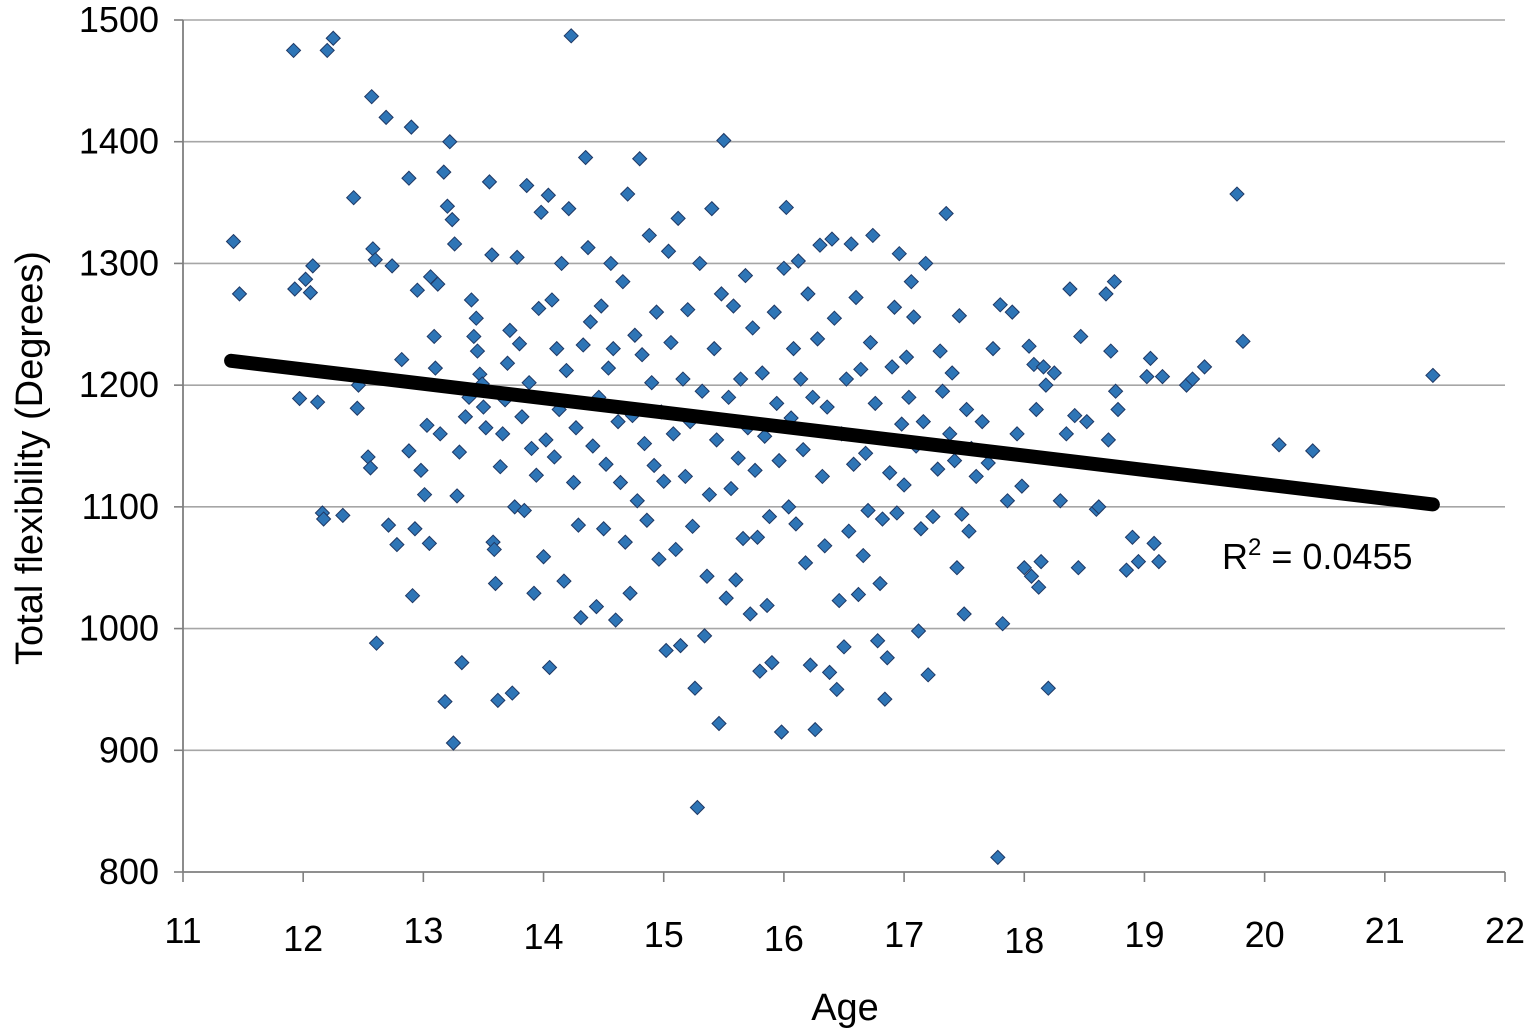 This screenshot has height=1029, width=1532. Describe the element at coordinates (845, 1008) in the screenshot. I see `x-axis-title: Age` at that location.